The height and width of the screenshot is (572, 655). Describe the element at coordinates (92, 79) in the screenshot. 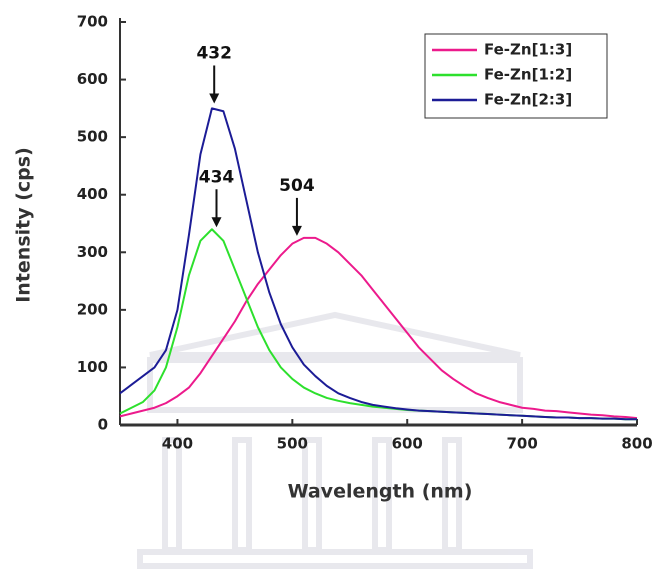

I see `y-tick-label: 600` at that location.